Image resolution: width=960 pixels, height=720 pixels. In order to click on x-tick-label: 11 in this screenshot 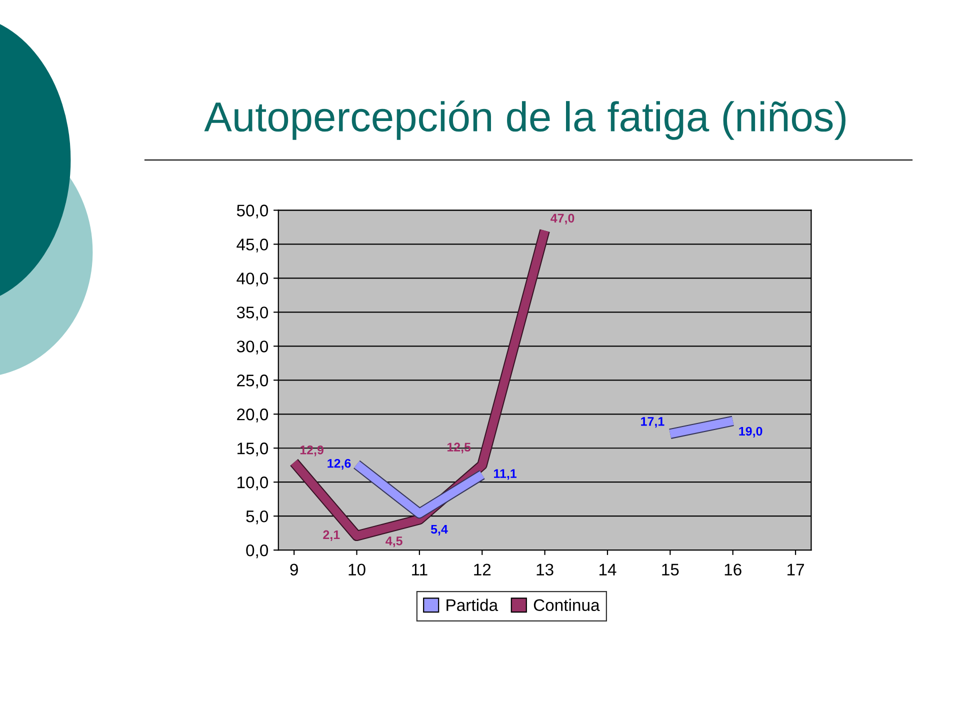, I will do `click(420, 570)`.